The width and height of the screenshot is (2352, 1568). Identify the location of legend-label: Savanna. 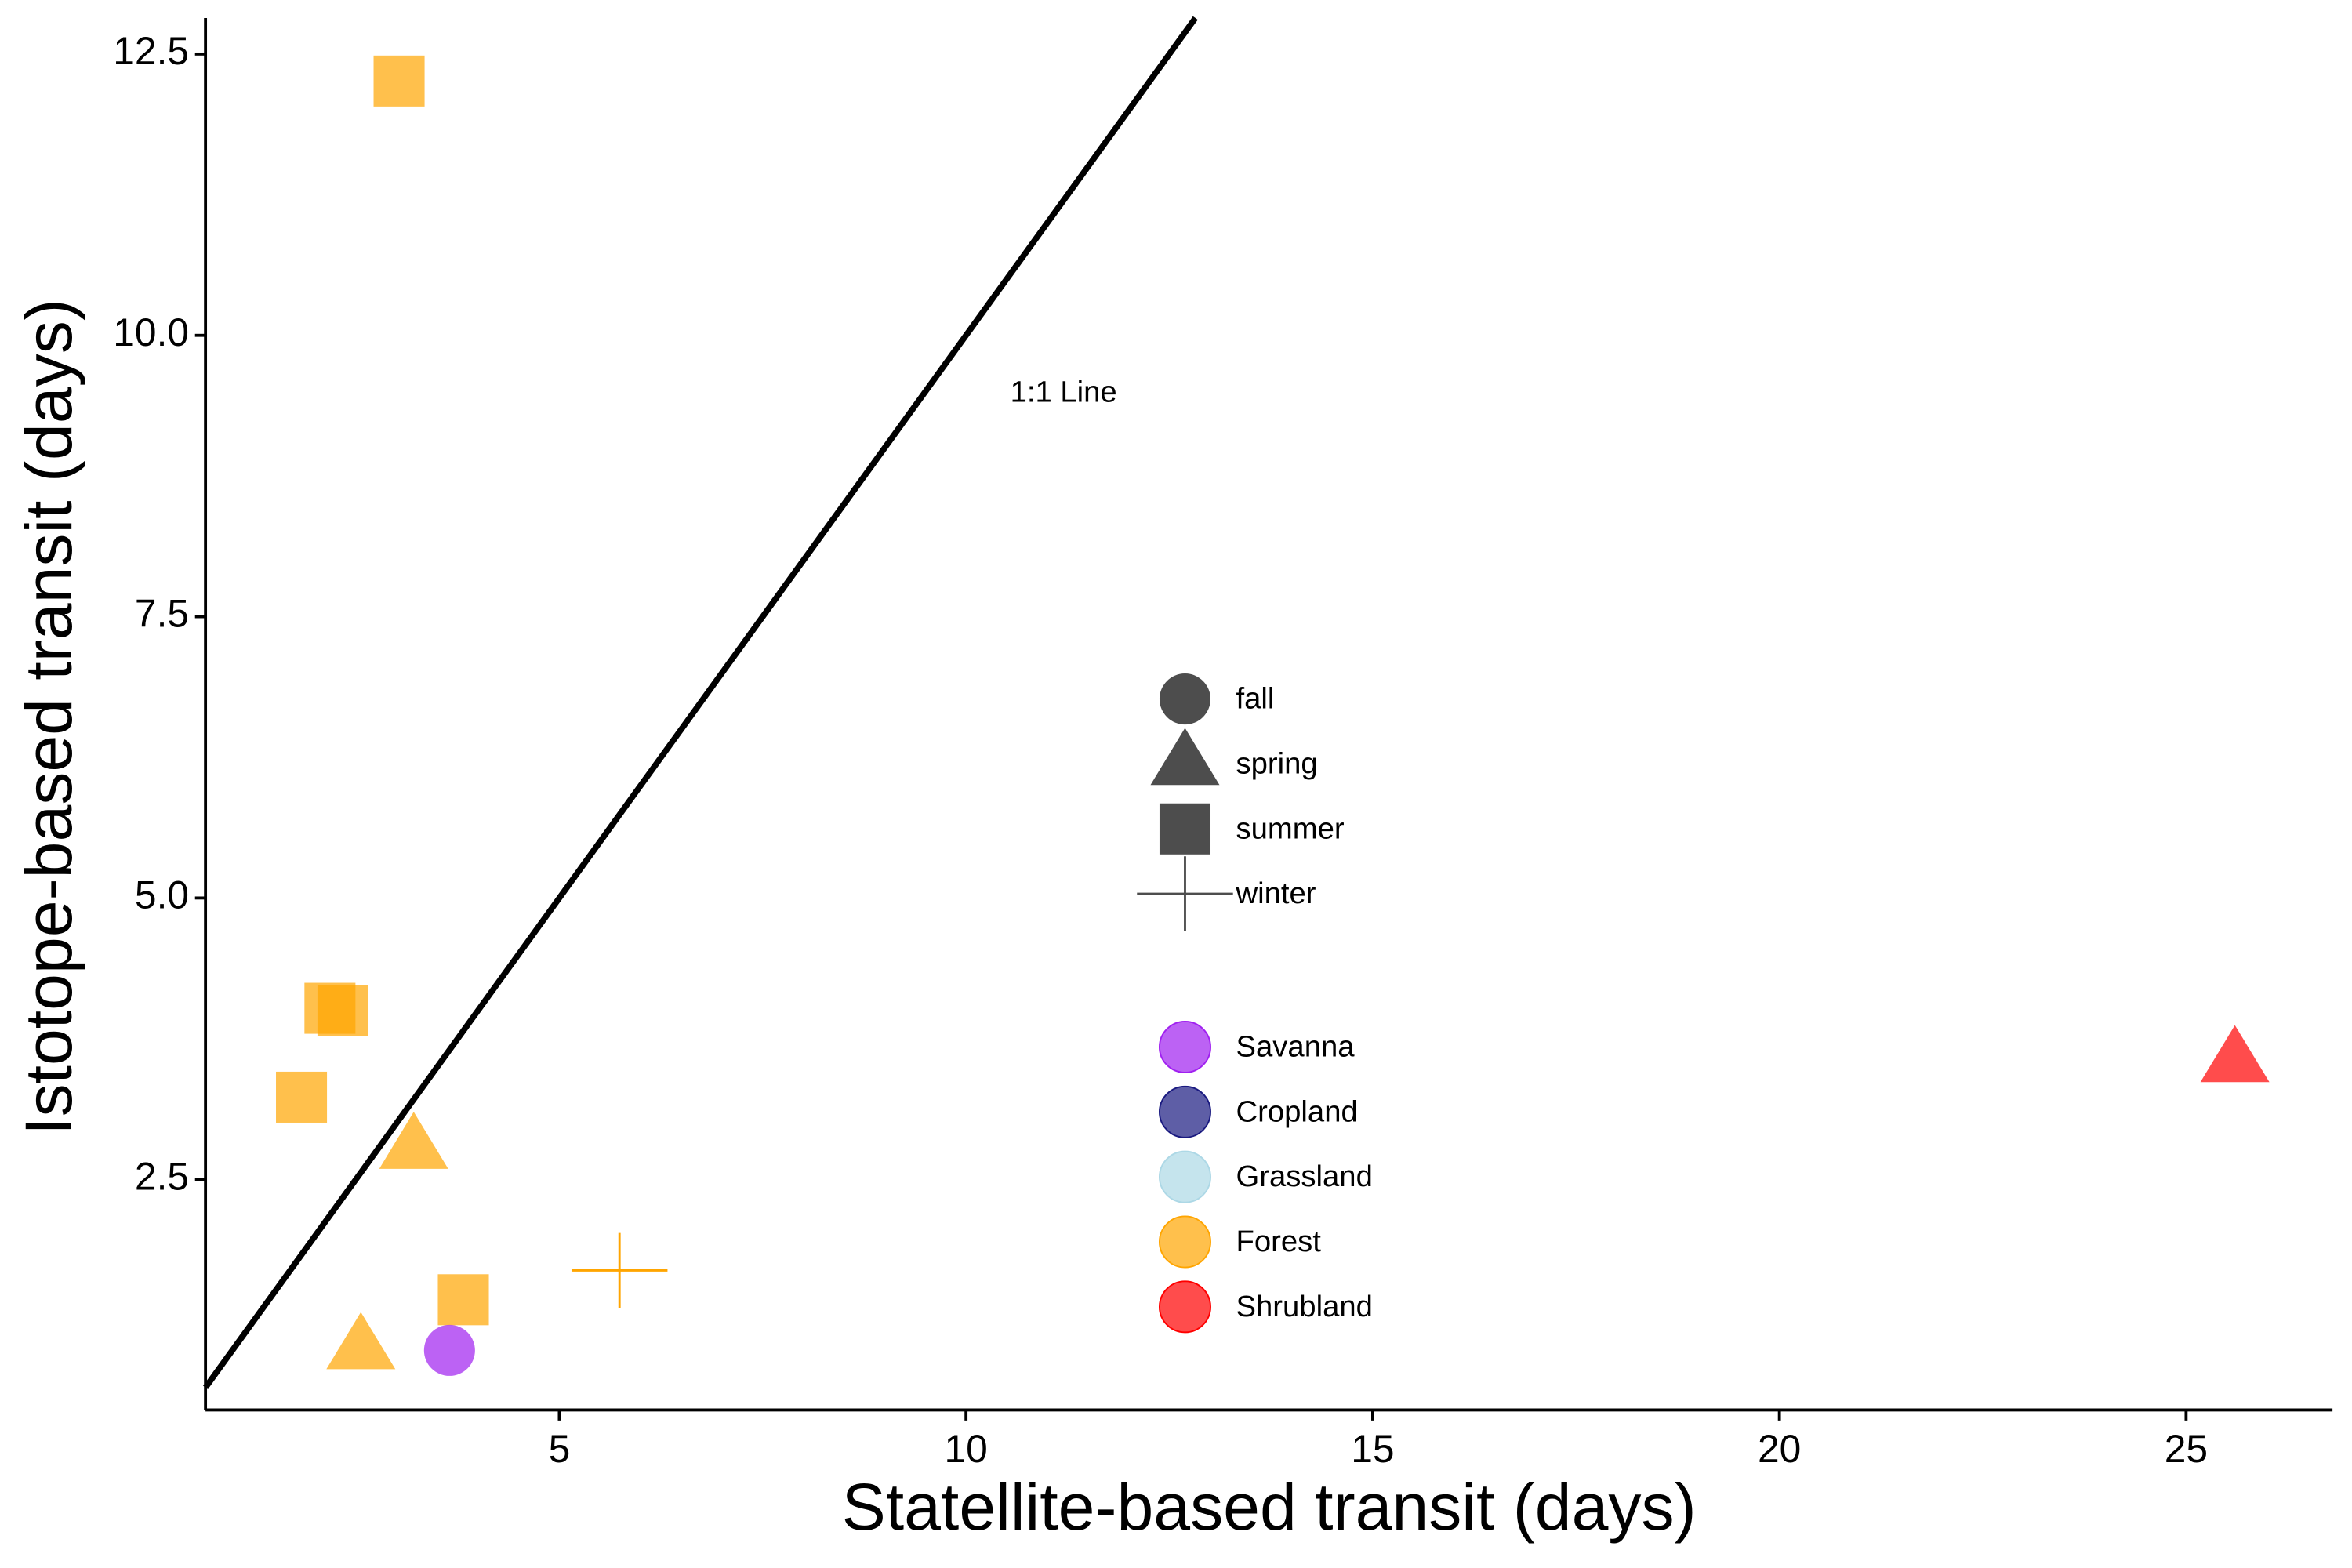
(1296, 1046).